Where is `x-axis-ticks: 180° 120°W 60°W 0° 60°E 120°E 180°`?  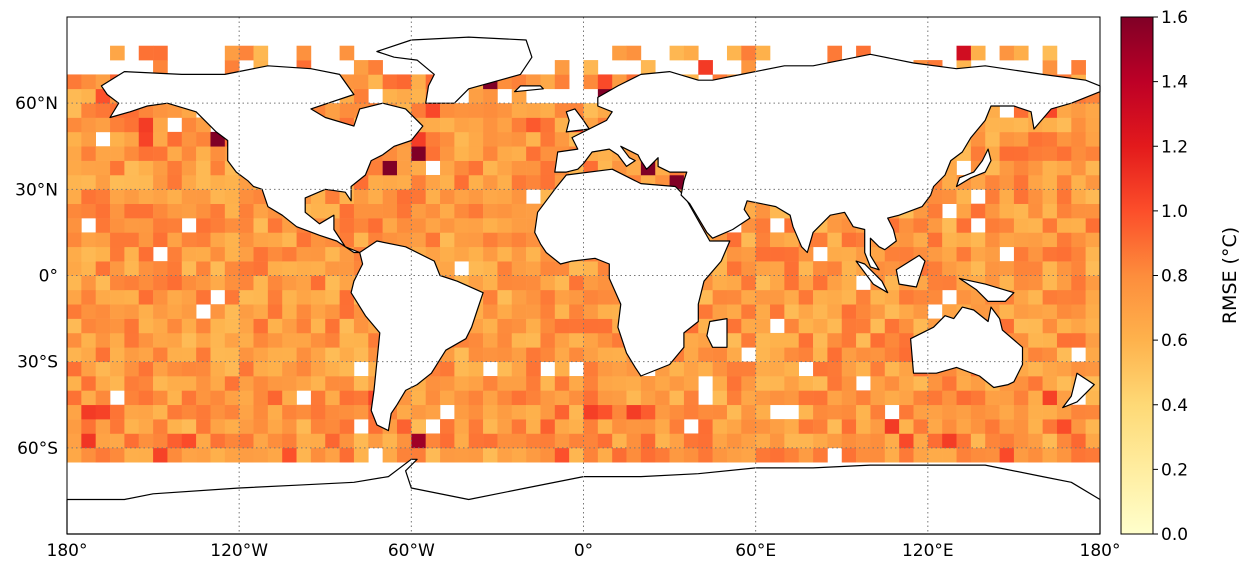 x-axis-ticks: 180° 120°W 60°W 0° 60°E 120°E 180° is located at coordinates (584, 551).